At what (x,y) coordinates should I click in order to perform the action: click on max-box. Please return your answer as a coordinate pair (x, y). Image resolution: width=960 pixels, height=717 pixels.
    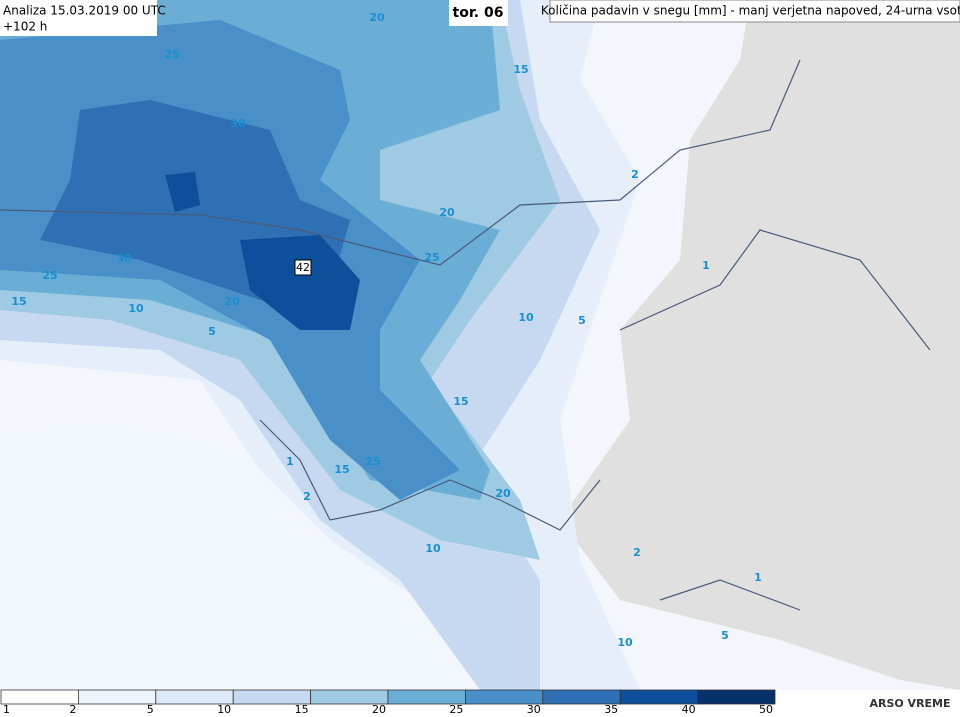
    Looking at the image, I should click on (303, 267).